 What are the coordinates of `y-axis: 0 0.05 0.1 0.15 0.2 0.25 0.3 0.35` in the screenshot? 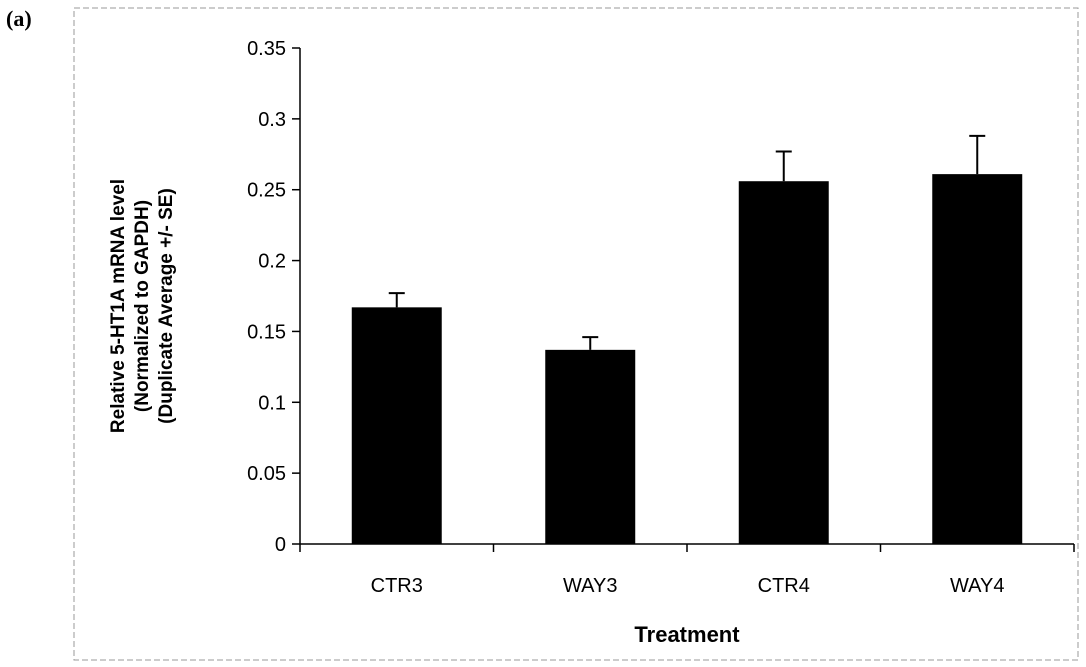 It's located at (274, 297).